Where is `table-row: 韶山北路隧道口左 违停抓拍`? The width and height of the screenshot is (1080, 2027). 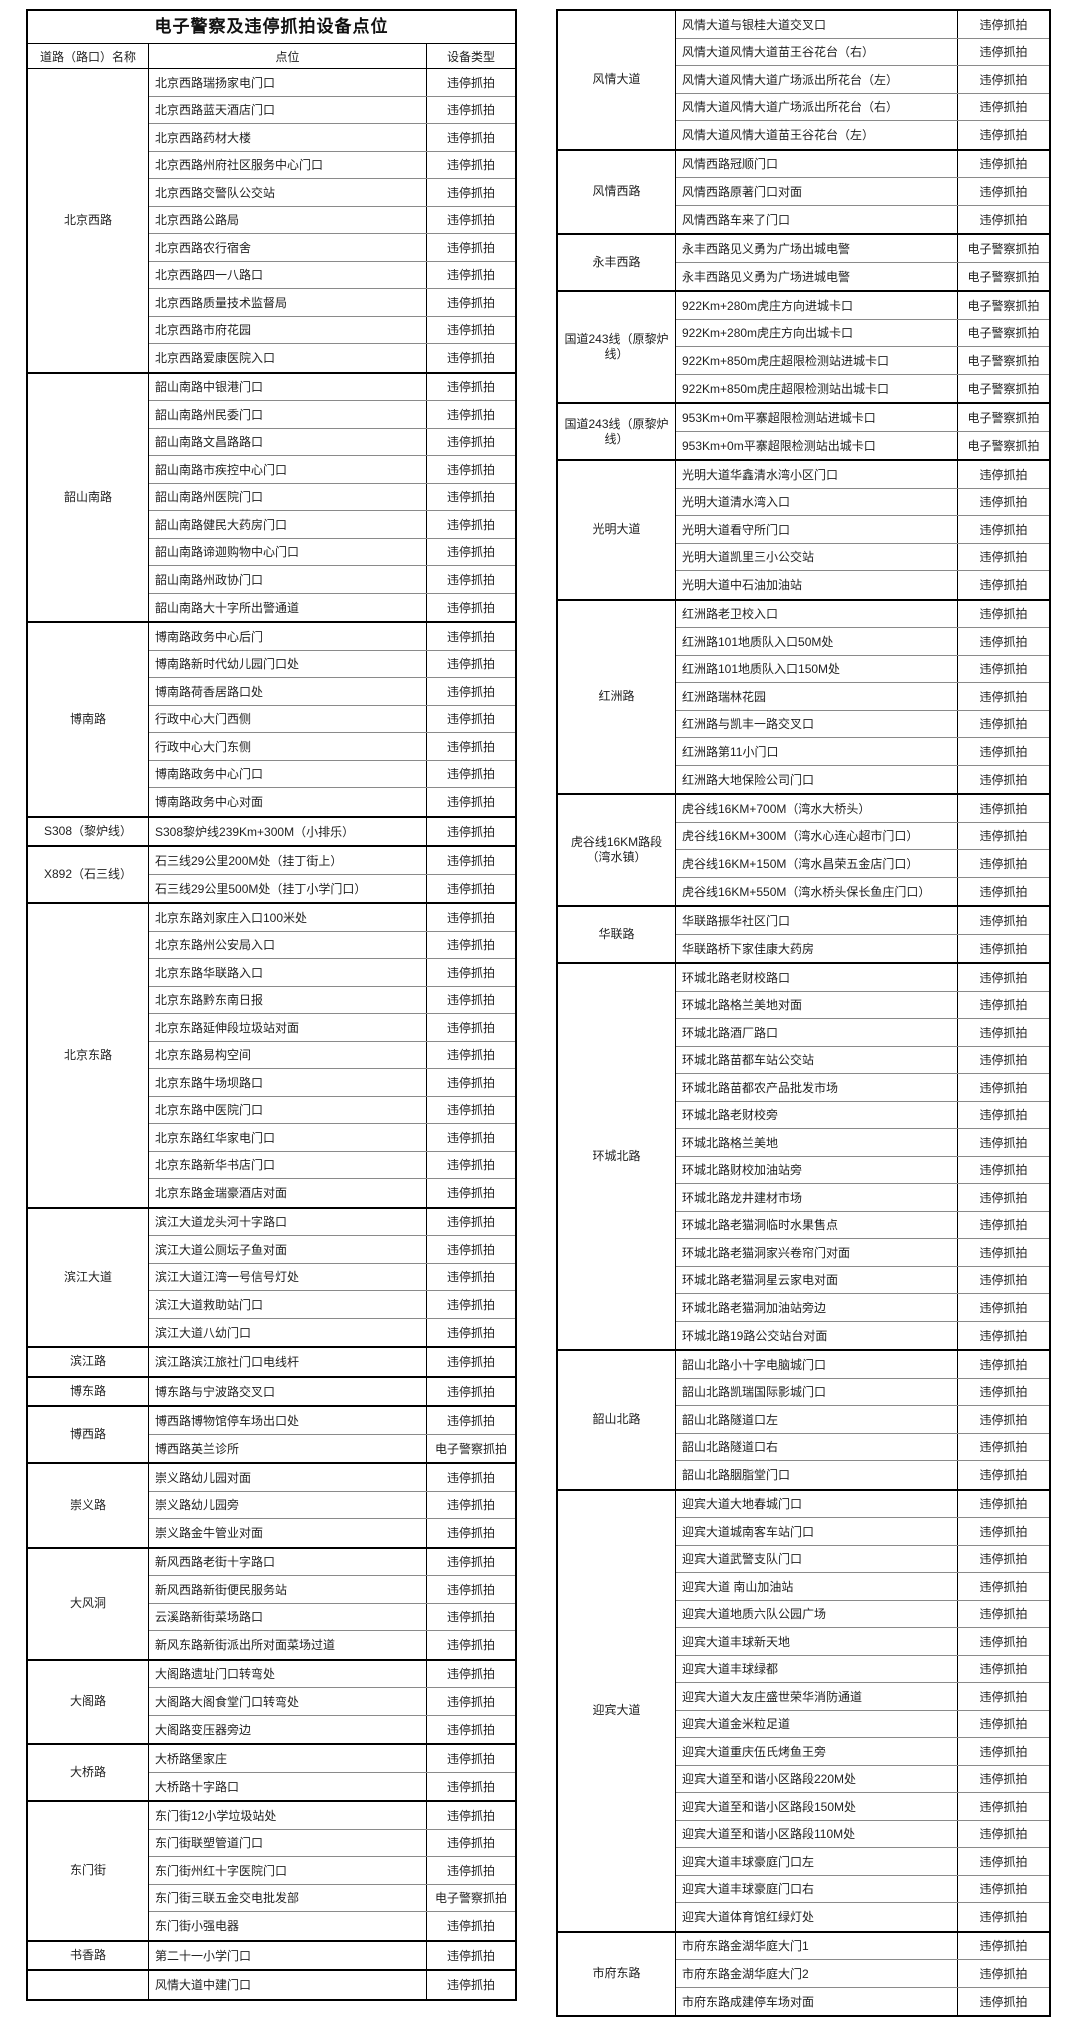
table-row: 韶山北路隧道口左 违停抓拍 is located at coordinates (862, 1420).